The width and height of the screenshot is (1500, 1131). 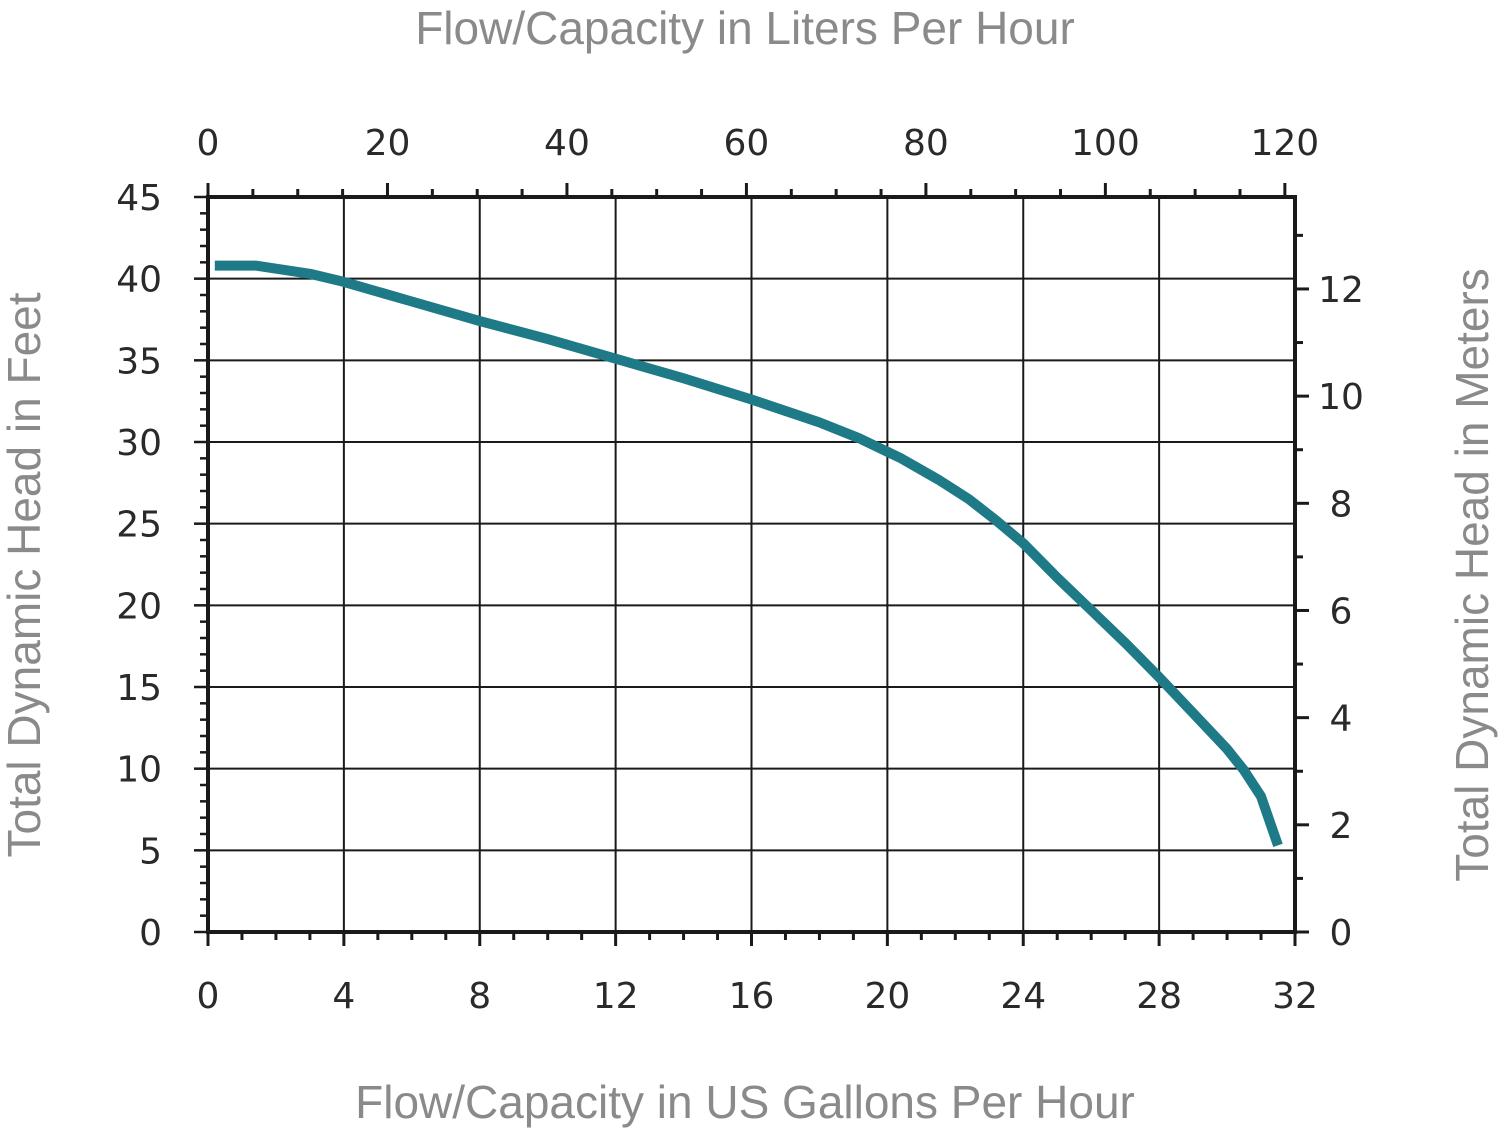 I want to click on x-tick-label: 4, so click(x=343, y=996).